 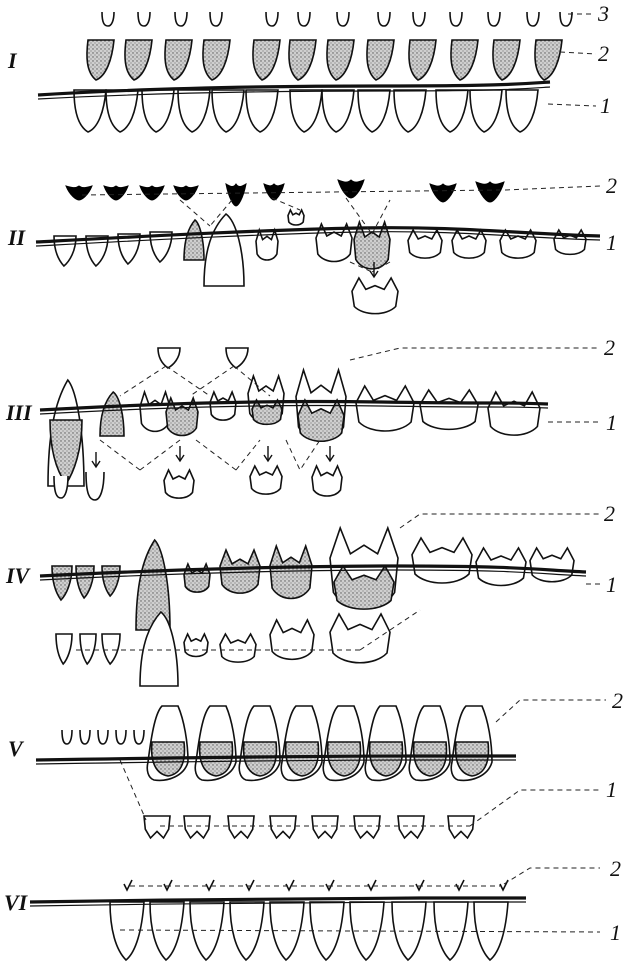 I want to click on row-4-successor-teeth, so click(x=223, y=648).